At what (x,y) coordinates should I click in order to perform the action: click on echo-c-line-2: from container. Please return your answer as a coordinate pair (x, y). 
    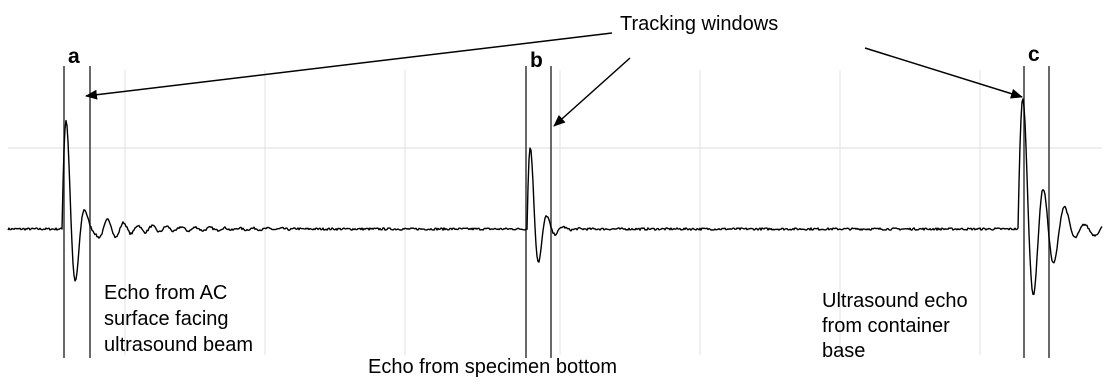
    Looking at the image, I should click on (886, 326).